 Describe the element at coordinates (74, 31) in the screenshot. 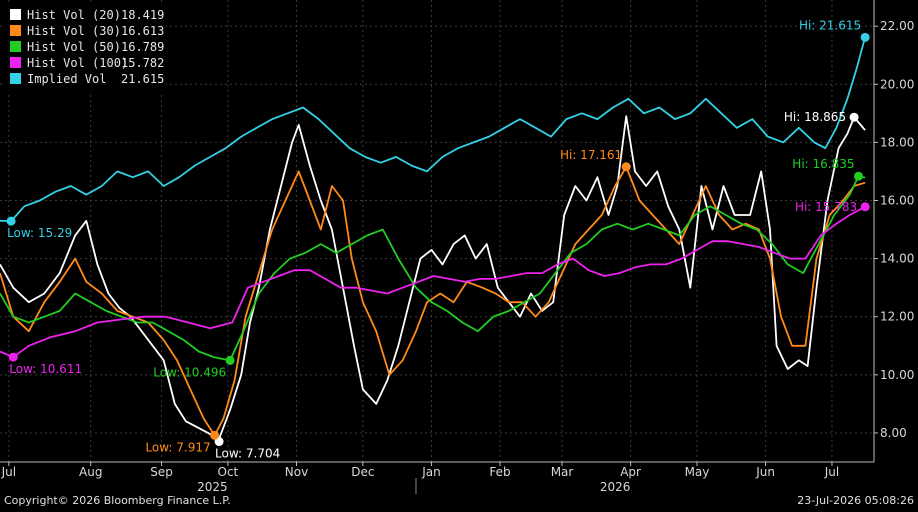

I see `legend-series-name: Hist Vol (30)` at that location.